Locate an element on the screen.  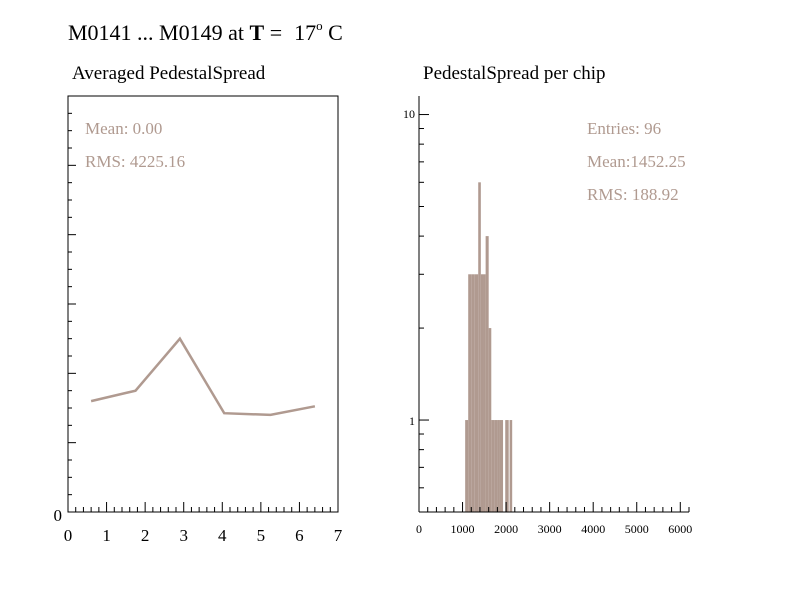
left-x-tick-label: 7 is located at coordinates (338, 535).